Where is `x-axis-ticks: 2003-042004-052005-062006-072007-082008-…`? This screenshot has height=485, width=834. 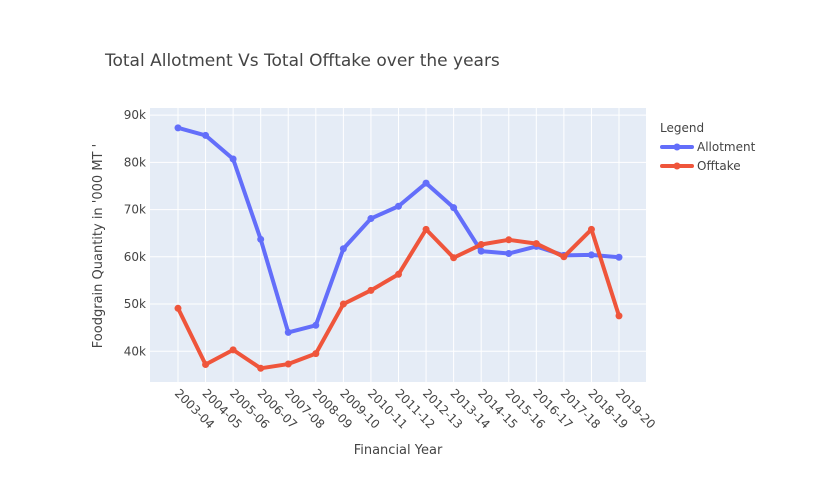 x-axis-ticks: 2003-042004-052005-062006-072007-082008-… is located at coordinates (415, 408).